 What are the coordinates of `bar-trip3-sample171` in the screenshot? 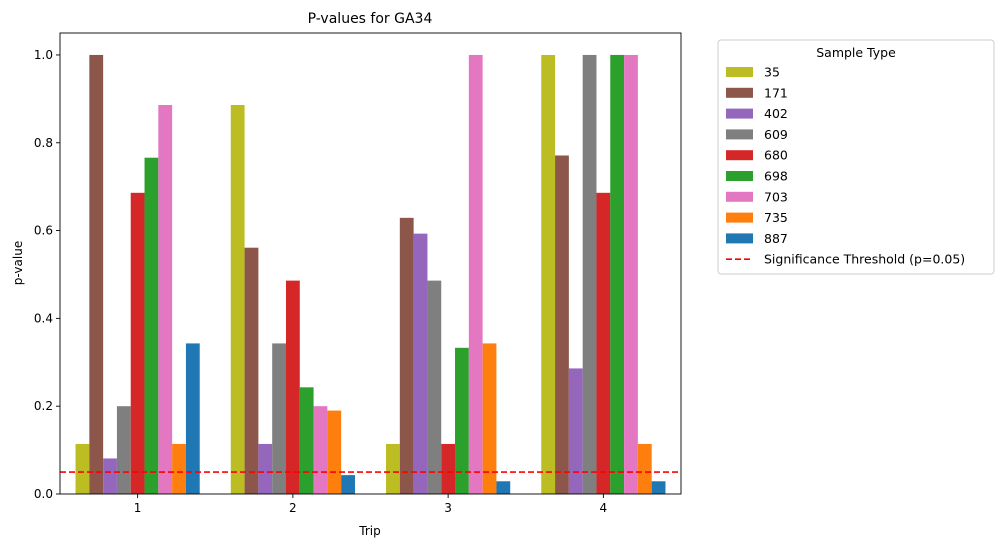 It's located at (406, 355).